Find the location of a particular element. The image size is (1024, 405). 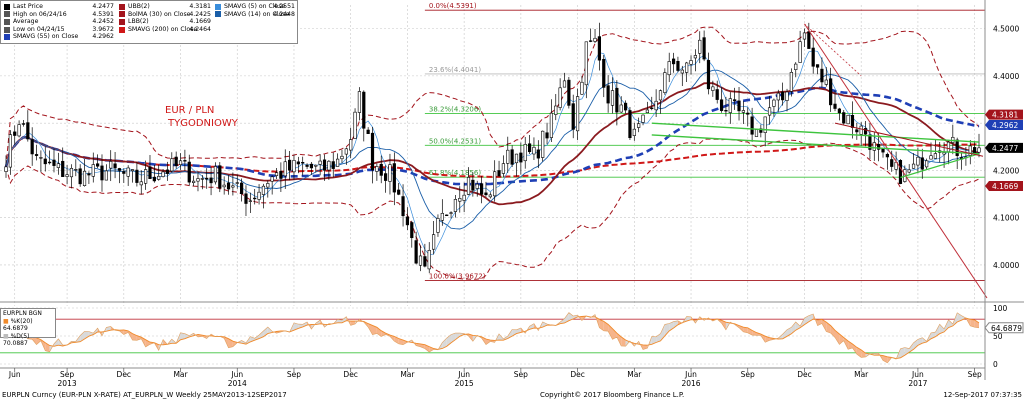

legend-label: High on 06/24/16 is located at coordinates (40, 15).